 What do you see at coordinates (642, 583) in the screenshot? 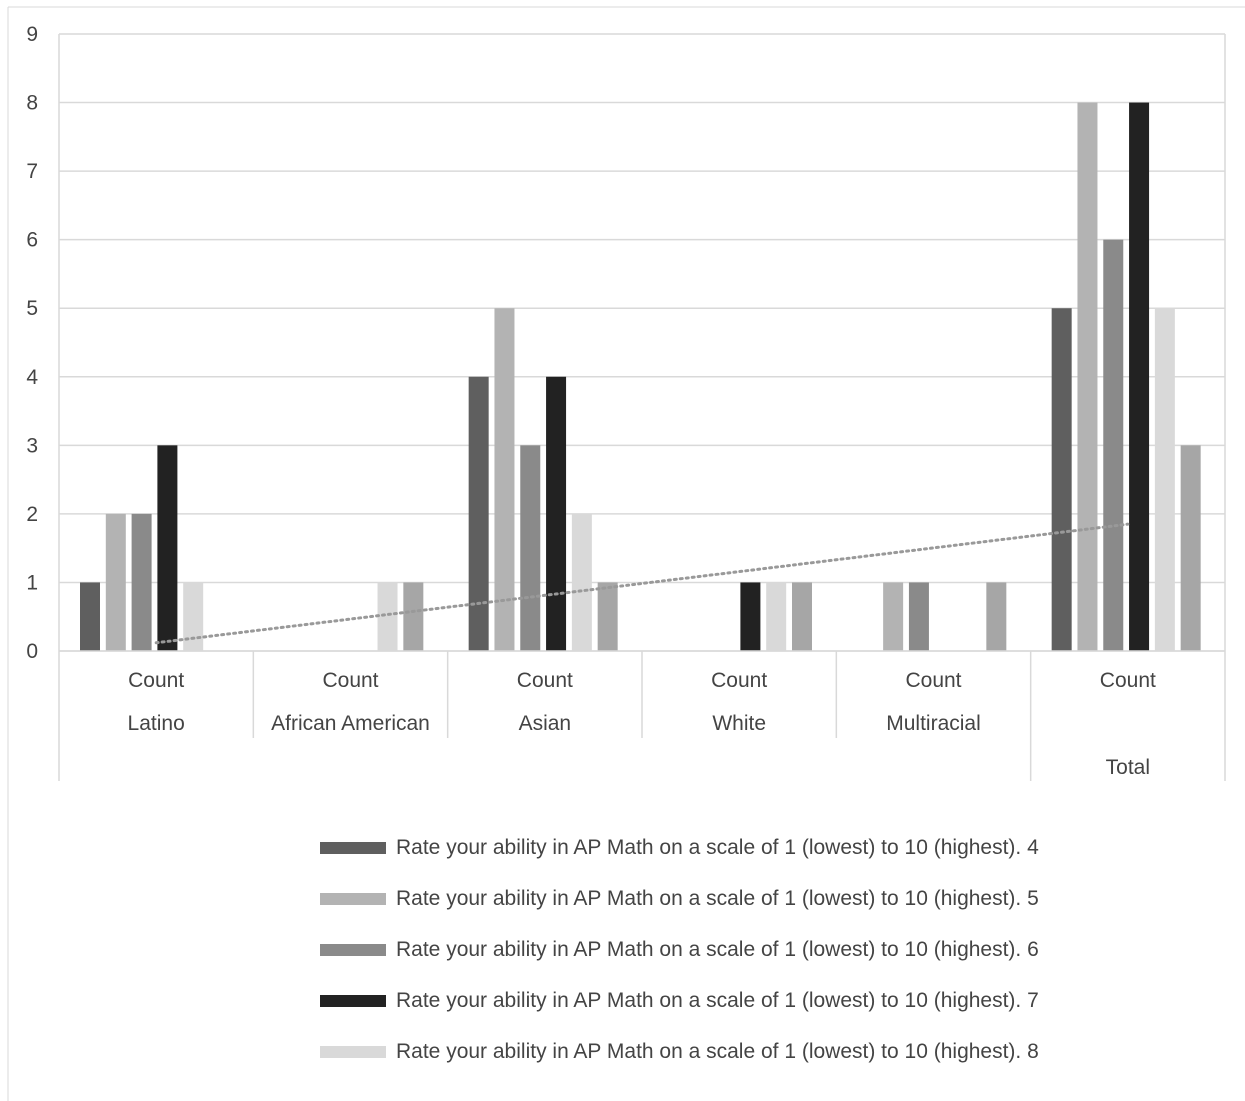
I see `trendline` at bounding box center [642, 583].